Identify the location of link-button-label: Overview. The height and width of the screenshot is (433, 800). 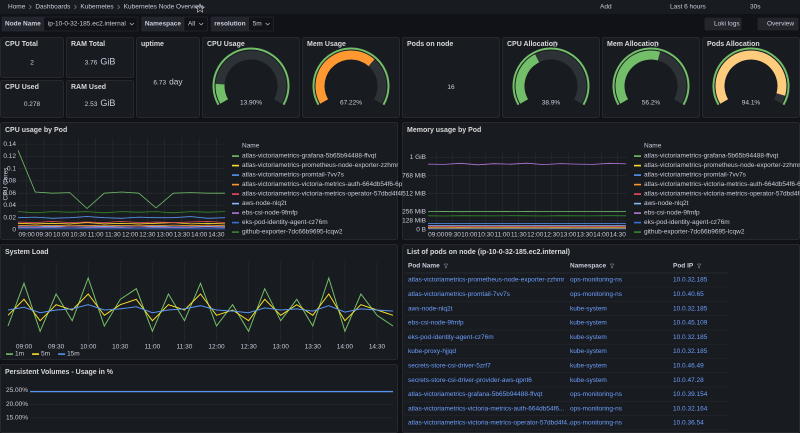
(780, 24).